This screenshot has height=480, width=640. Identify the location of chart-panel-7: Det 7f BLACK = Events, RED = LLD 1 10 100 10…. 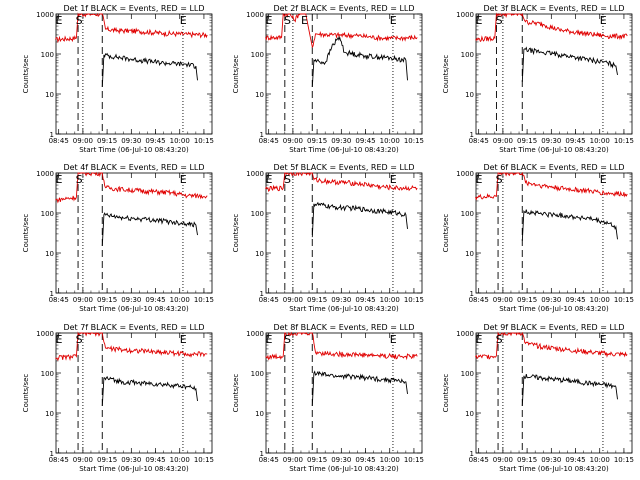
(118, 398).